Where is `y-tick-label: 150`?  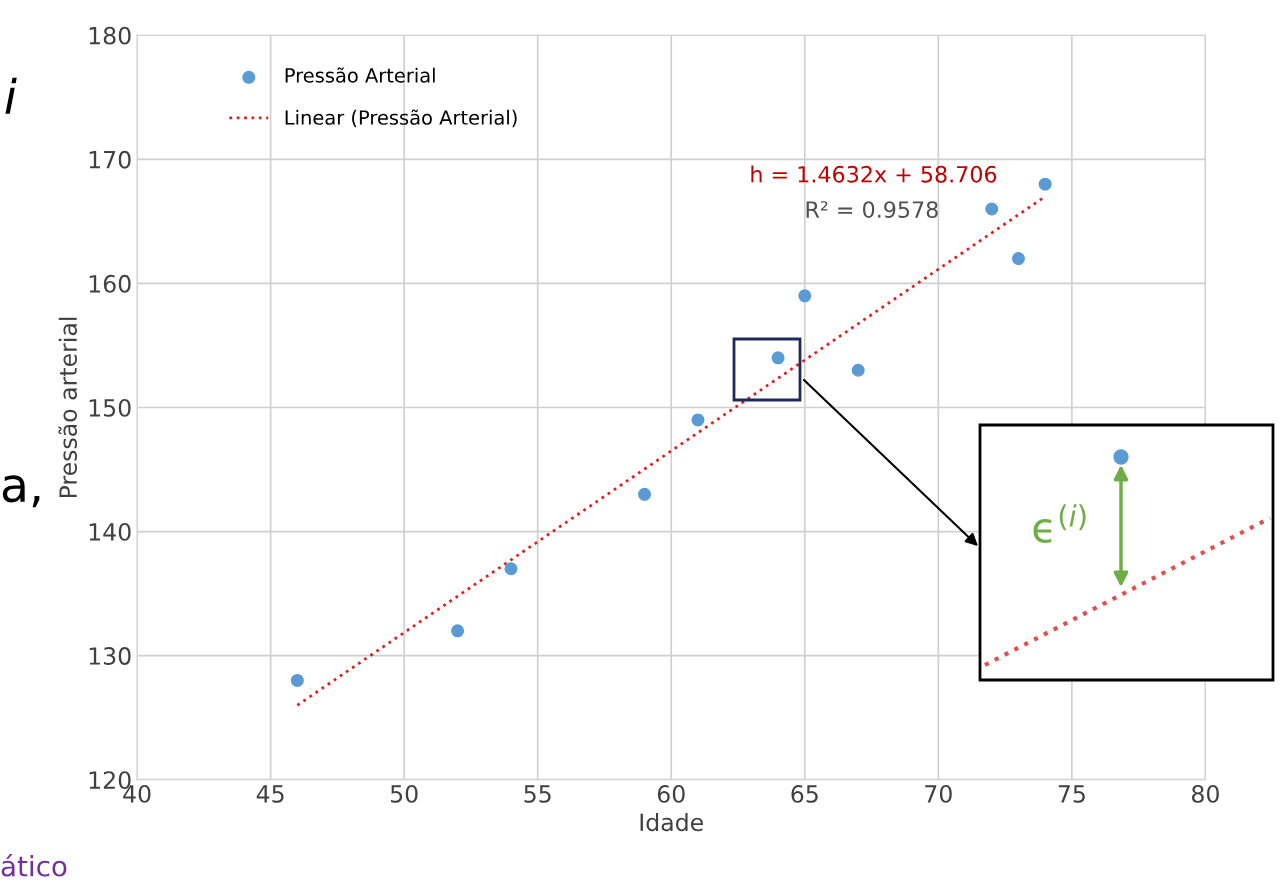
y-tick-label: 150 is located at coordinates (110, 407).